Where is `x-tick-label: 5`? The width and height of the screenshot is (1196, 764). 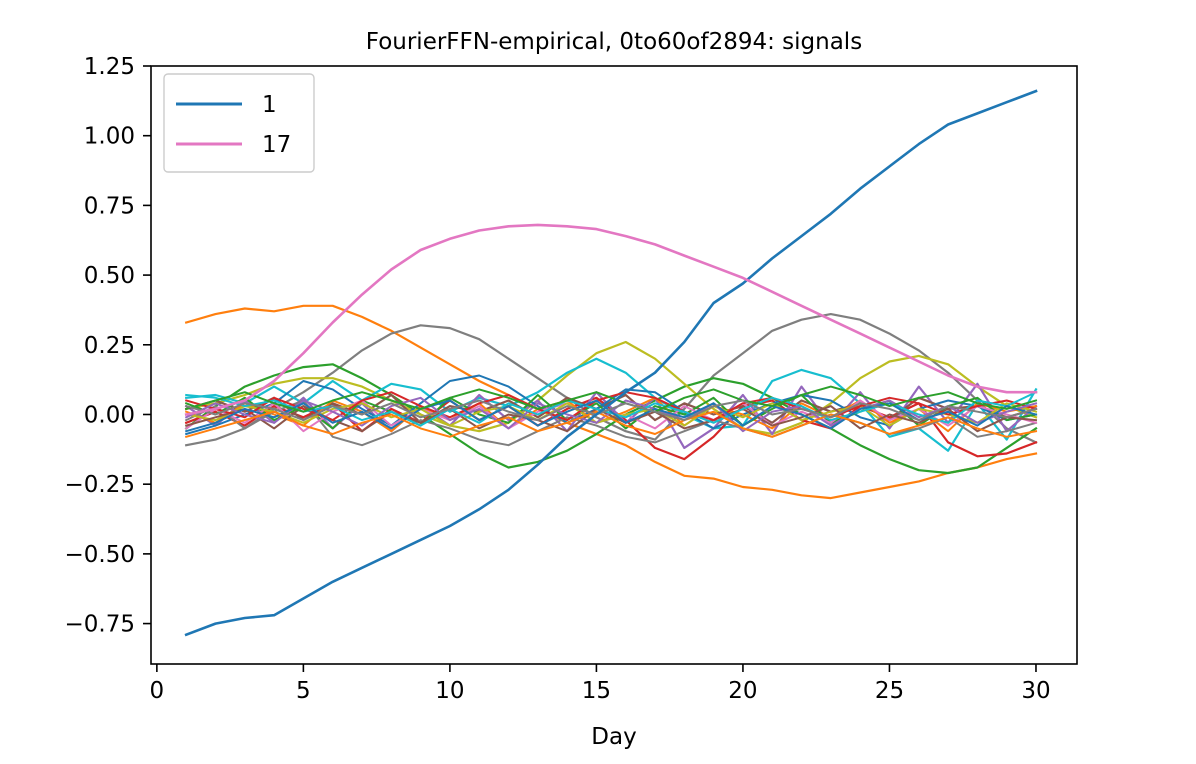 x-tick-label: 5 is located at coordinates (303, 691).